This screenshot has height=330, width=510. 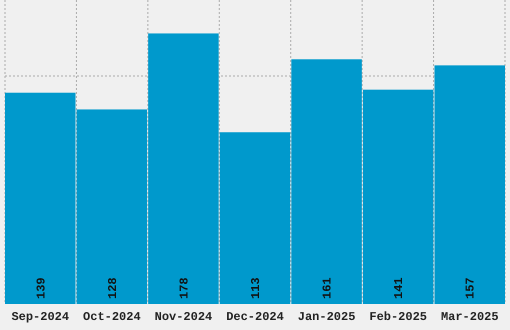 What do you see at coordinates (183, 317) in the screenshot?
I see `x-tick-label: Nov-2024` at bounding box center [183, 317].